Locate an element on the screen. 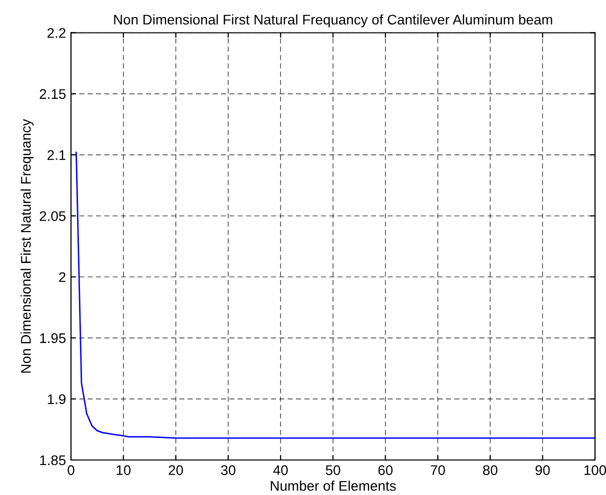 Image resolution: width=606 pixels, height=495 pixels. x-tick-label: 60 is located at coordinates (385, 470).